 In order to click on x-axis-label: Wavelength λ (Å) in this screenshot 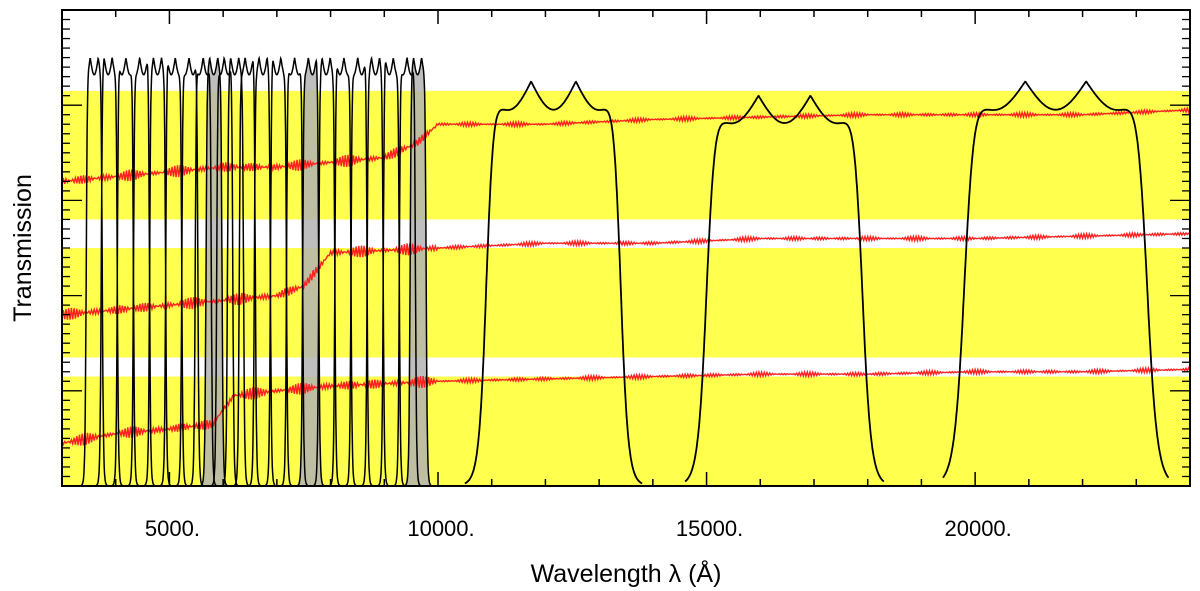, I will do `click(626, 573)`.